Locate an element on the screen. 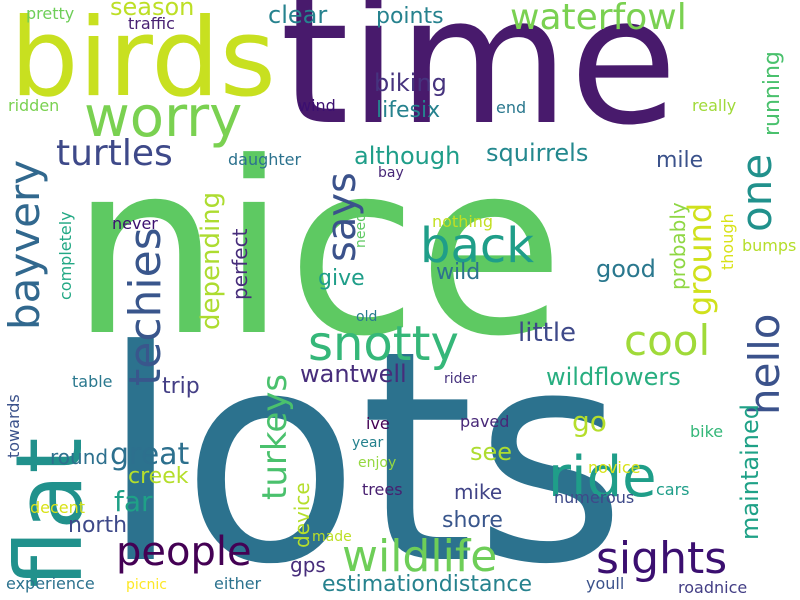 The width and height of the screenshot is (800, 600). word: really is located at coordinates (714, 105).